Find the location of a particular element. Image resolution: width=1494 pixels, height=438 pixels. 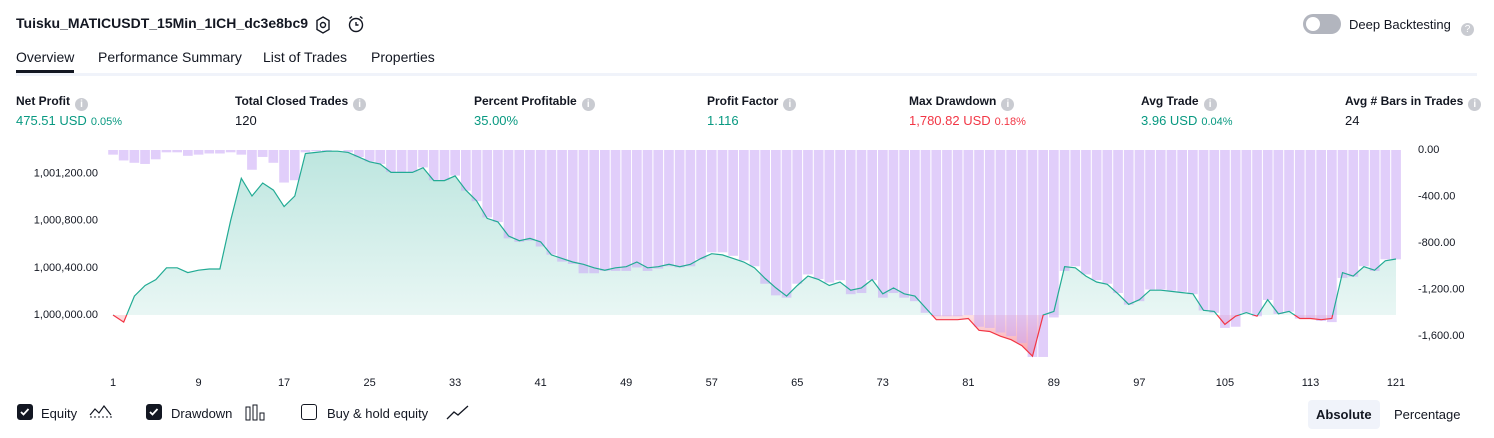

legend-label: Drawdown is located at coordinates (202, 413).